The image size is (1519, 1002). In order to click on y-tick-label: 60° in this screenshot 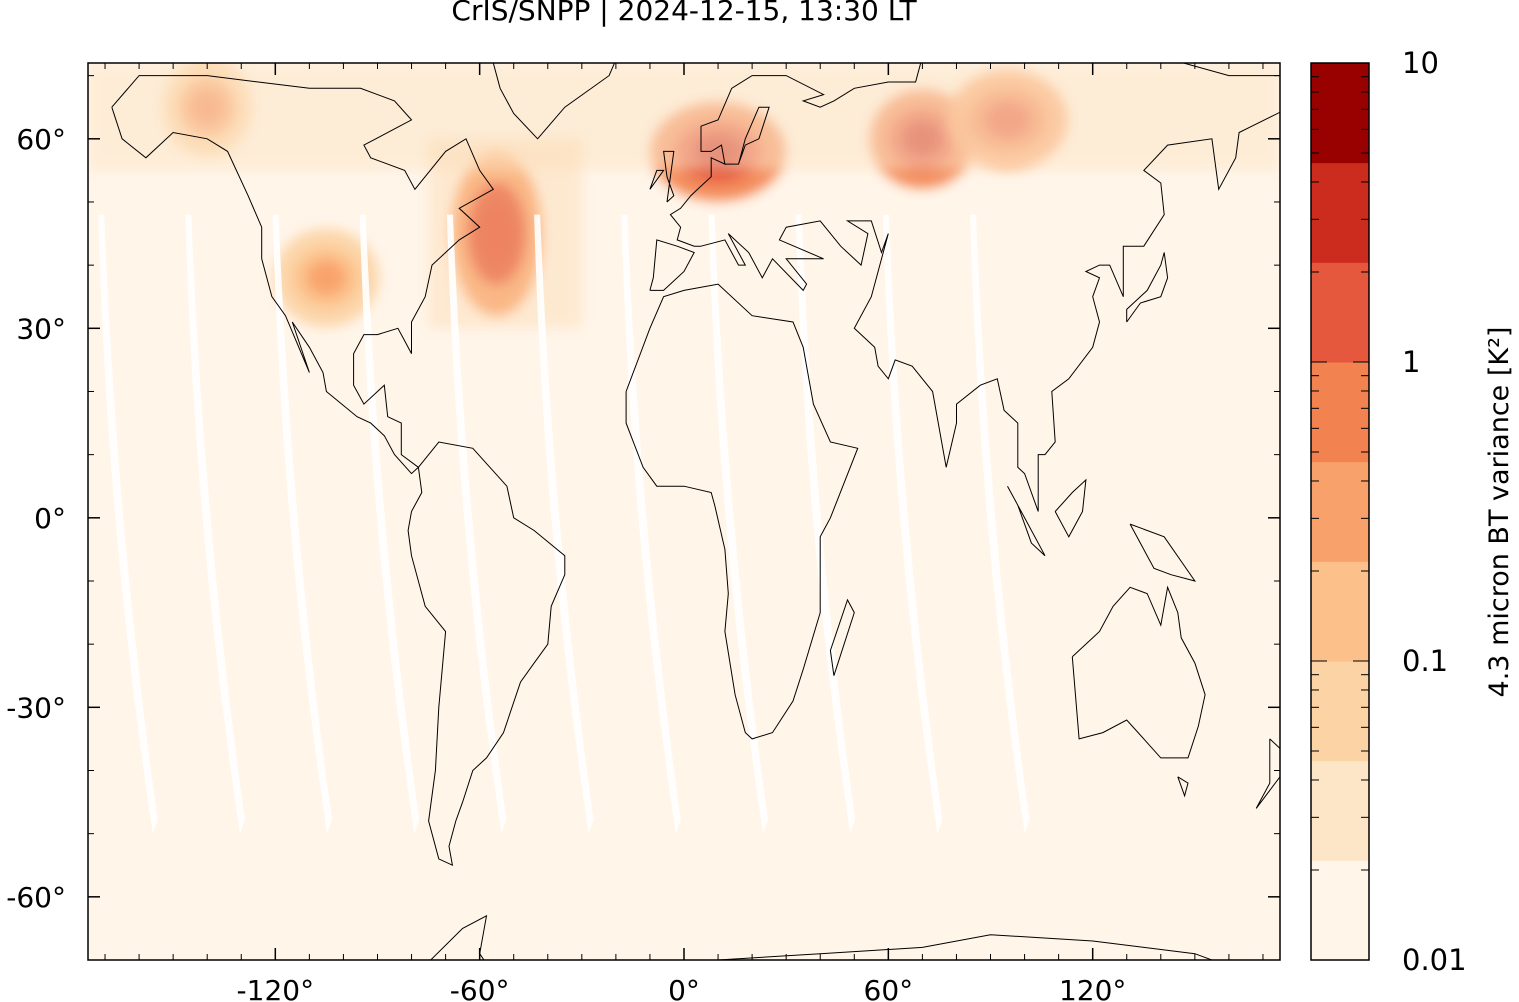, I will do `click(41, 139)`.